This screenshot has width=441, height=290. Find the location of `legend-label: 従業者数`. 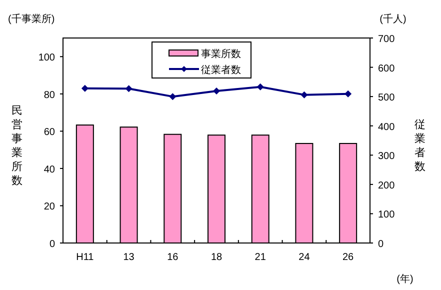

legend-label: 従業者数 is located at coordinates (221, 70).